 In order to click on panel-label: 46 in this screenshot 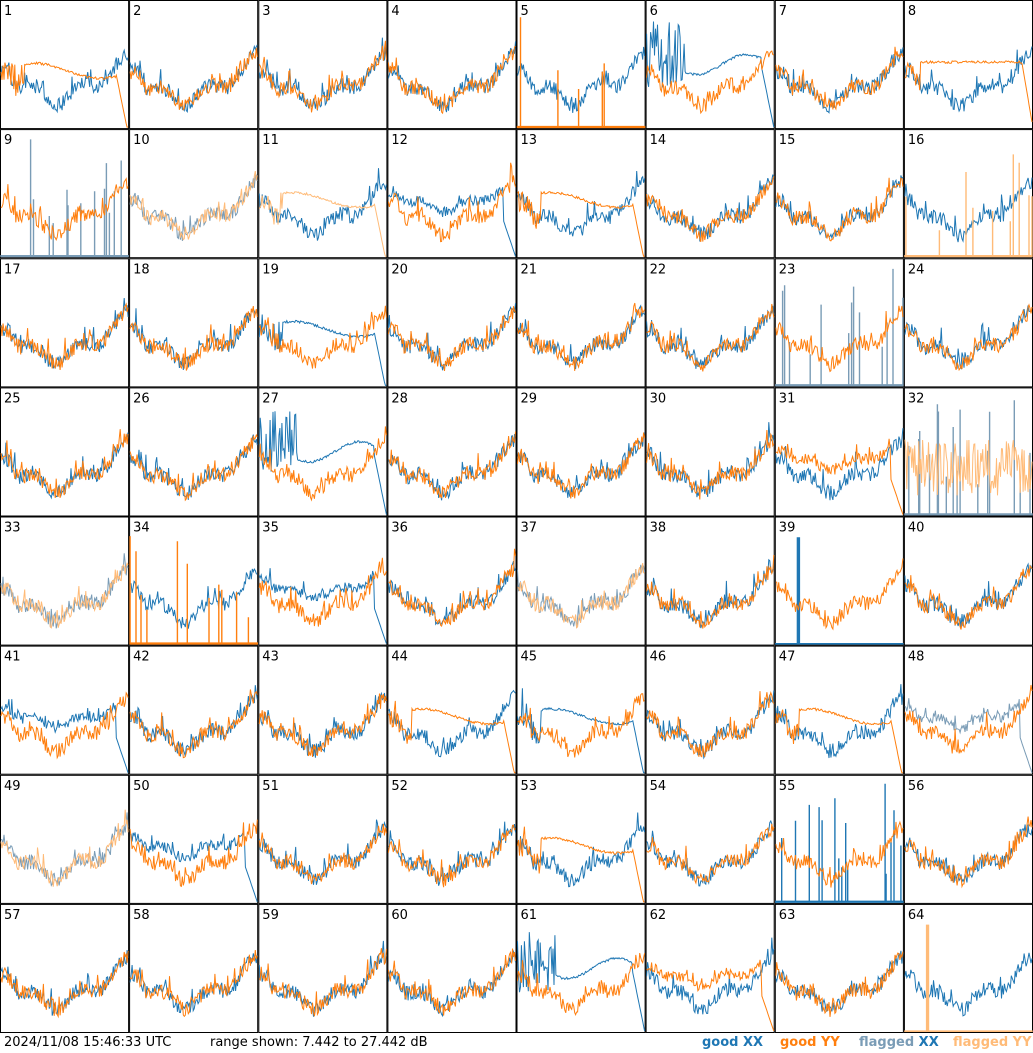, I will do `click(658, 657)`.